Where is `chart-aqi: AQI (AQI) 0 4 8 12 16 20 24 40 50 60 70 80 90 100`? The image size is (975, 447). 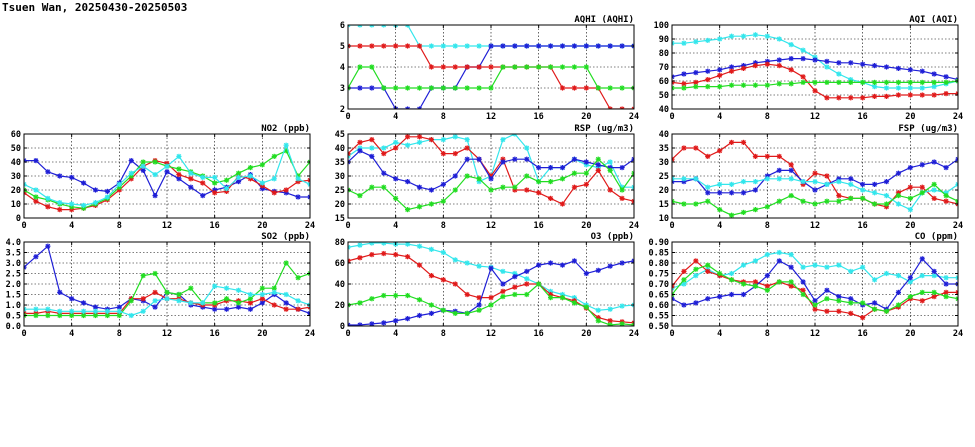 chart-aqi: AQI (AQI) 0 4 8 12 16 20 24 40 50 60 70 80 90 100 is located at coordinates (808, 68).